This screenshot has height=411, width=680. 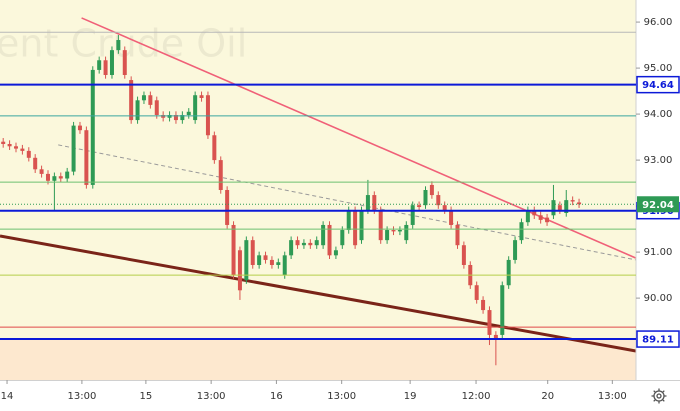 What do you see at coordinates (658, 114) in the screenshot?
I see `y-tick-label: 94.00` at bounding box center [658, 114].